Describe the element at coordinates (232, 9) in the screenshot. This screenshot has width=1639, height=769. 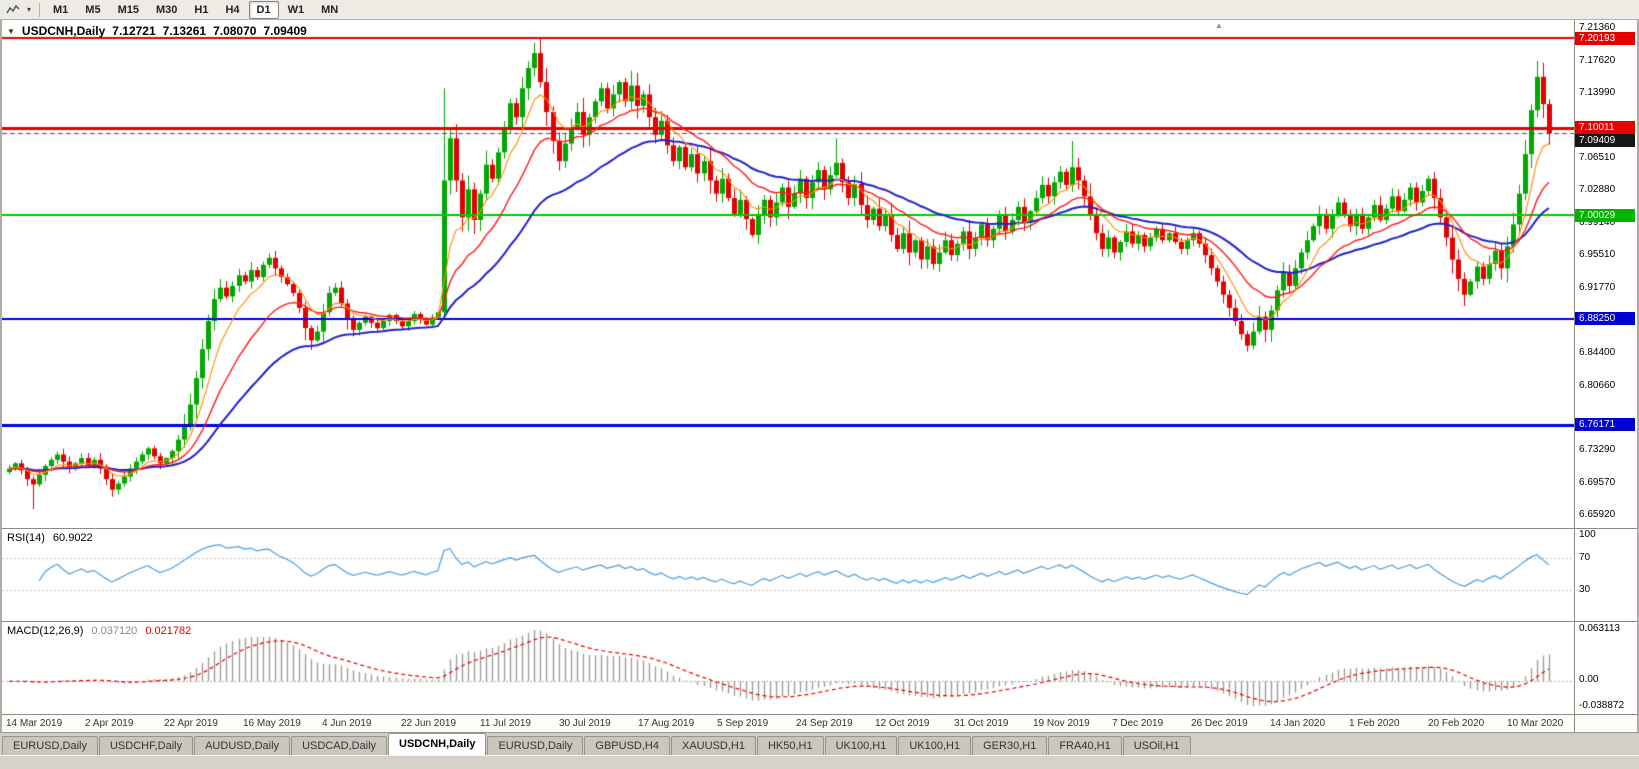
I see `timeframe-button-h4: H4` at that location.